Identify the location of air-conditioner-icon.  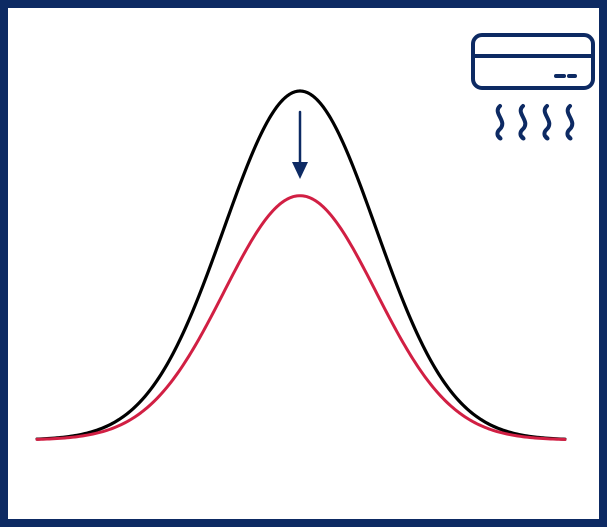
(533, 87).